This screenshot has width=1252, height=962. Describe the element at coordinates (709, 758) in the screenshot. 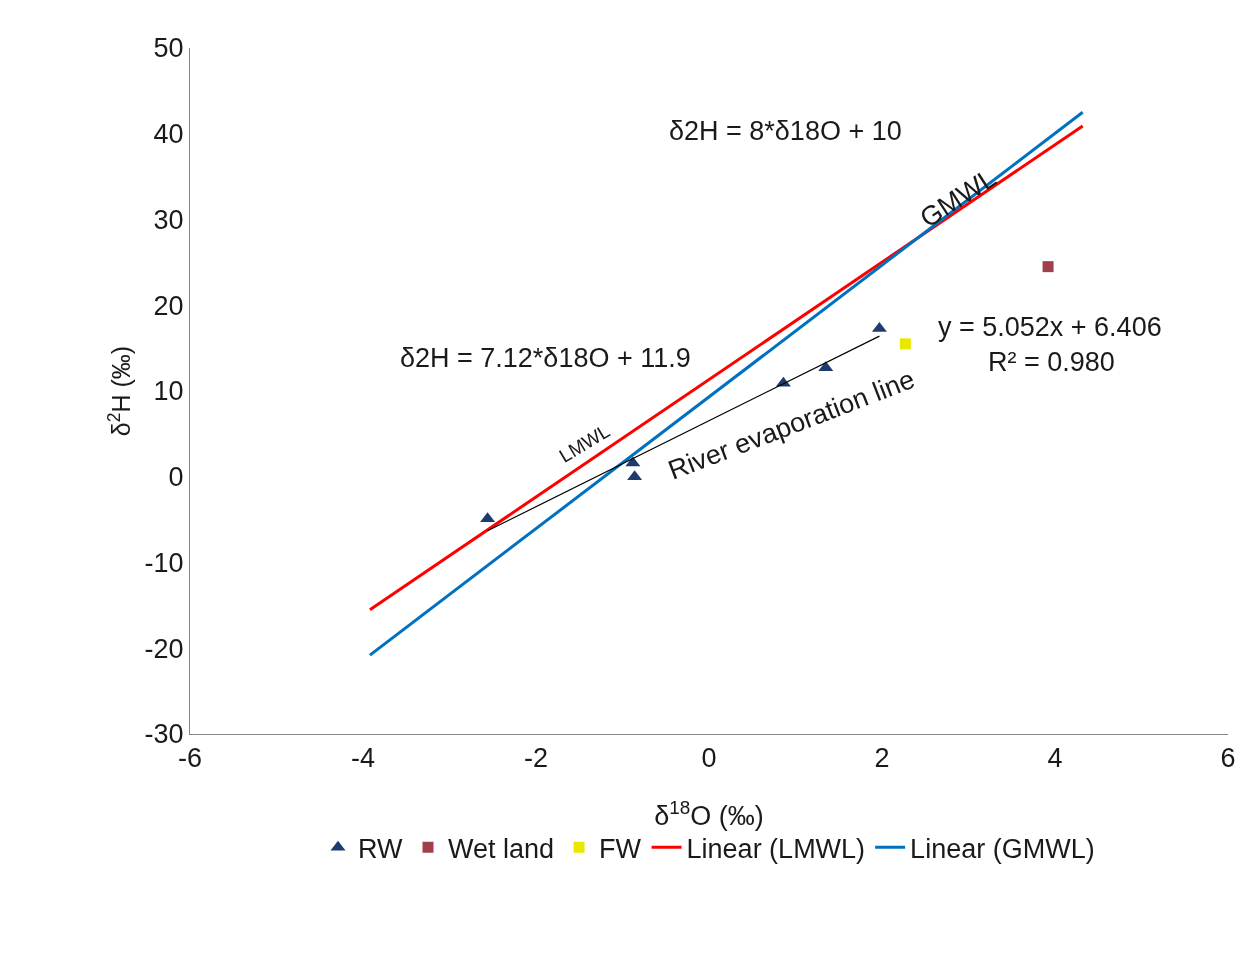

I see `x-tick-label: 0` at that location.